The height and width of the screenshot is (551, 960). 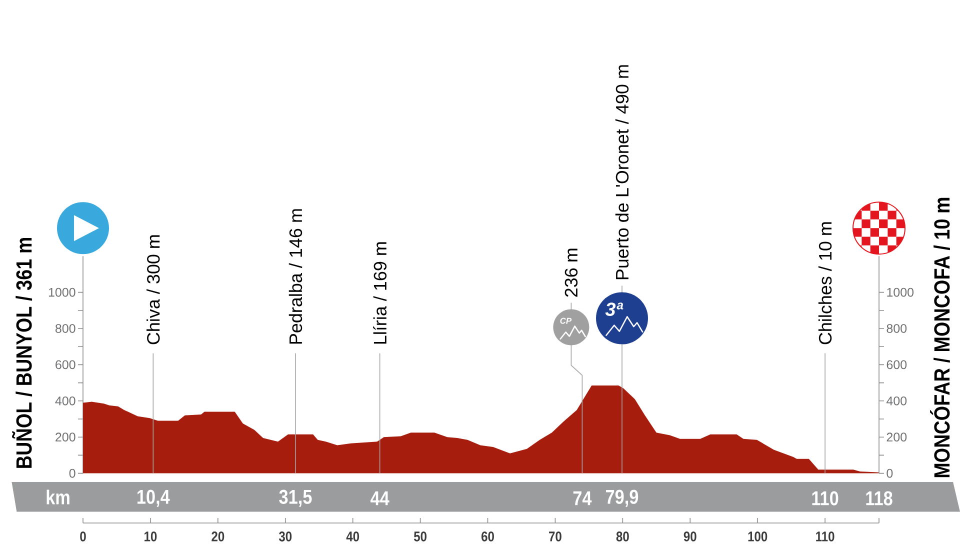 What do you see at coordinates (153, 498) in the screenshot?
I see `x2-tick-label: 10,4` at bounding box center [153, 498].